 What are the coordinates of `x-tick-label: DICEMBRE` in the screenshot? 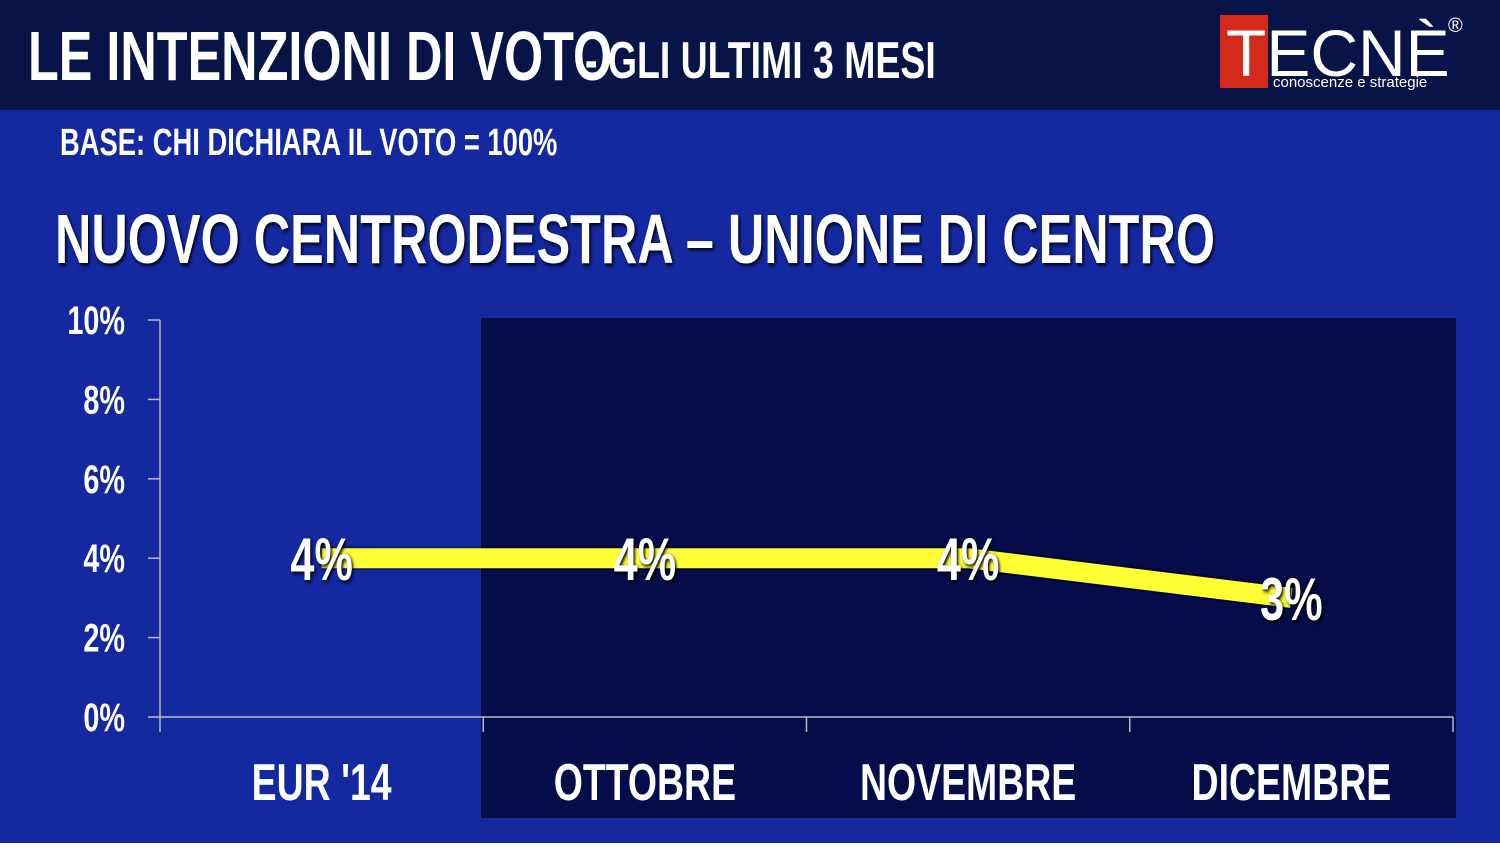 It's located at (1292, 782).